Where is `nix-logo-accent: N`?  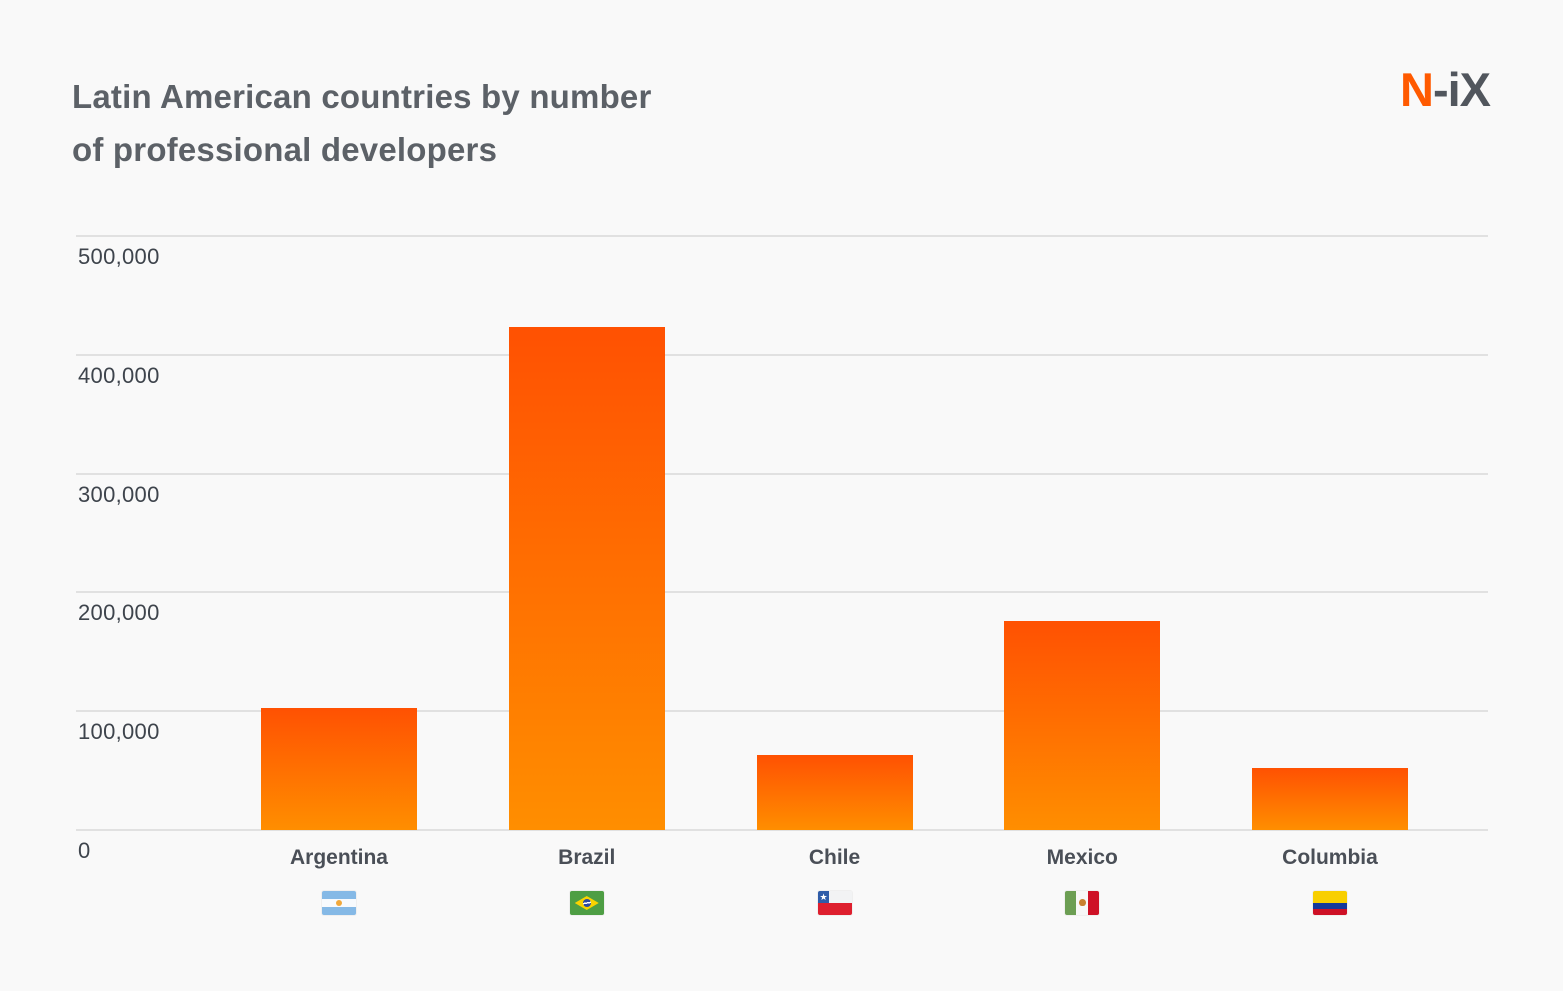 nix-logo-accent: N is located at coordinates (1416, 89).